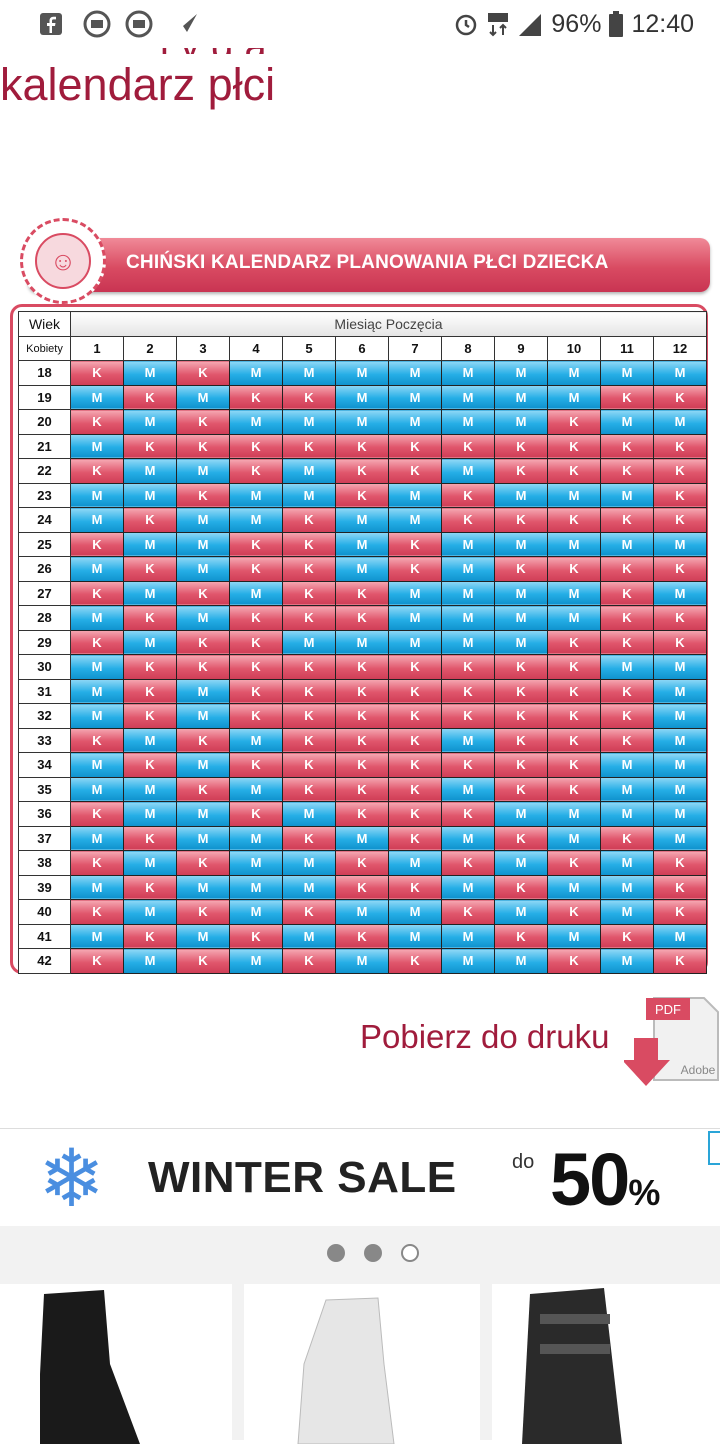 The image size is (720, 1449). What do you see at coordinates (671, 1042) in the screenshot?
I see `pdf-download-icon: PDF Adobe` at bounding box center [671, 1042].